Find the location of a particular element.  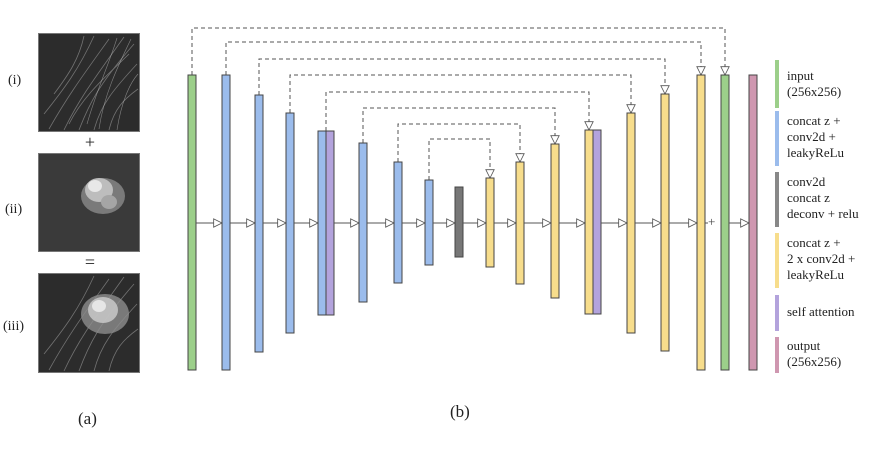

plus-symbol: + is located at coordinates (90, 142).